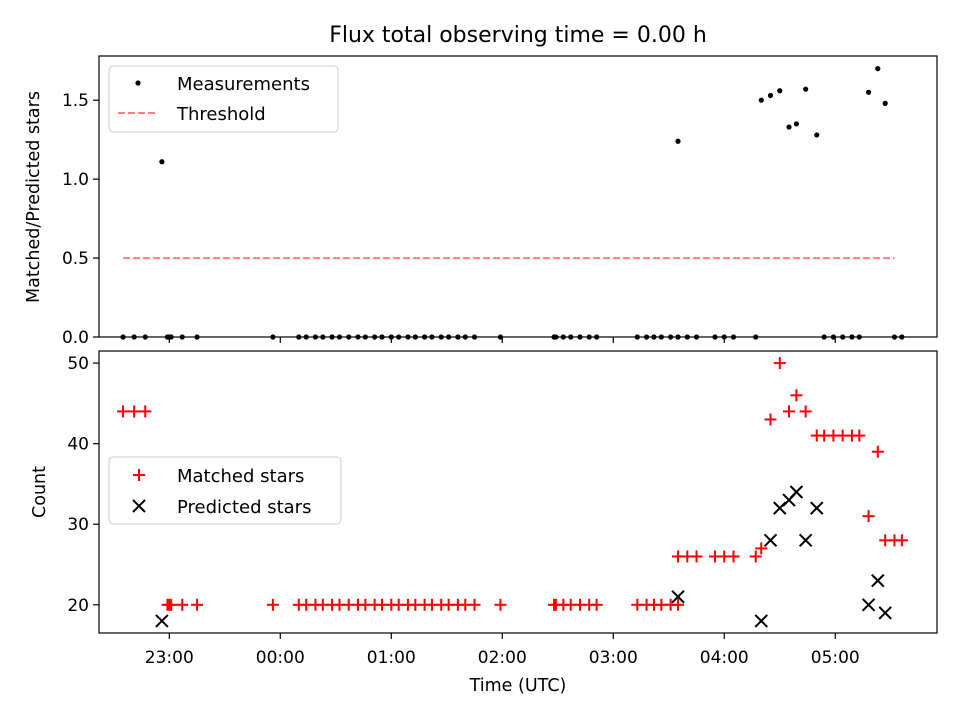 Image resolution: width=960 pixels, height=725 pixels. I want to click on bottom-x-tick-label: 02:00, so click(502, 658).